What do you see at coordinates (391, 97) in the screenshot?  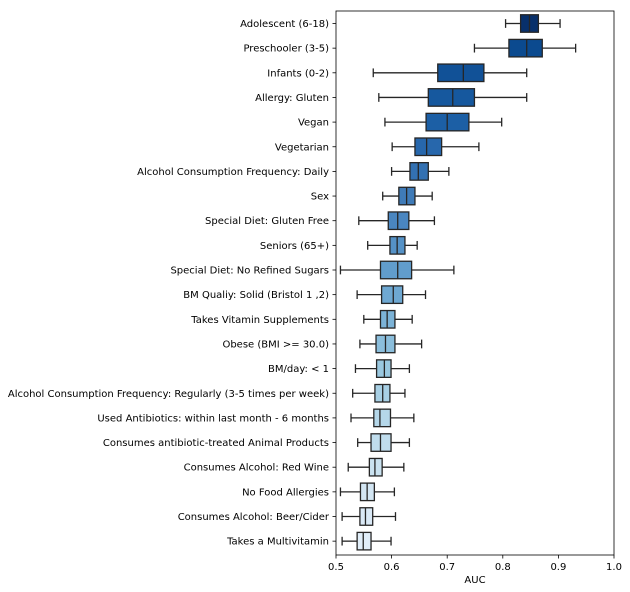 I see `box-group: Allergy: Gluten` at bounding box center [391, 97].